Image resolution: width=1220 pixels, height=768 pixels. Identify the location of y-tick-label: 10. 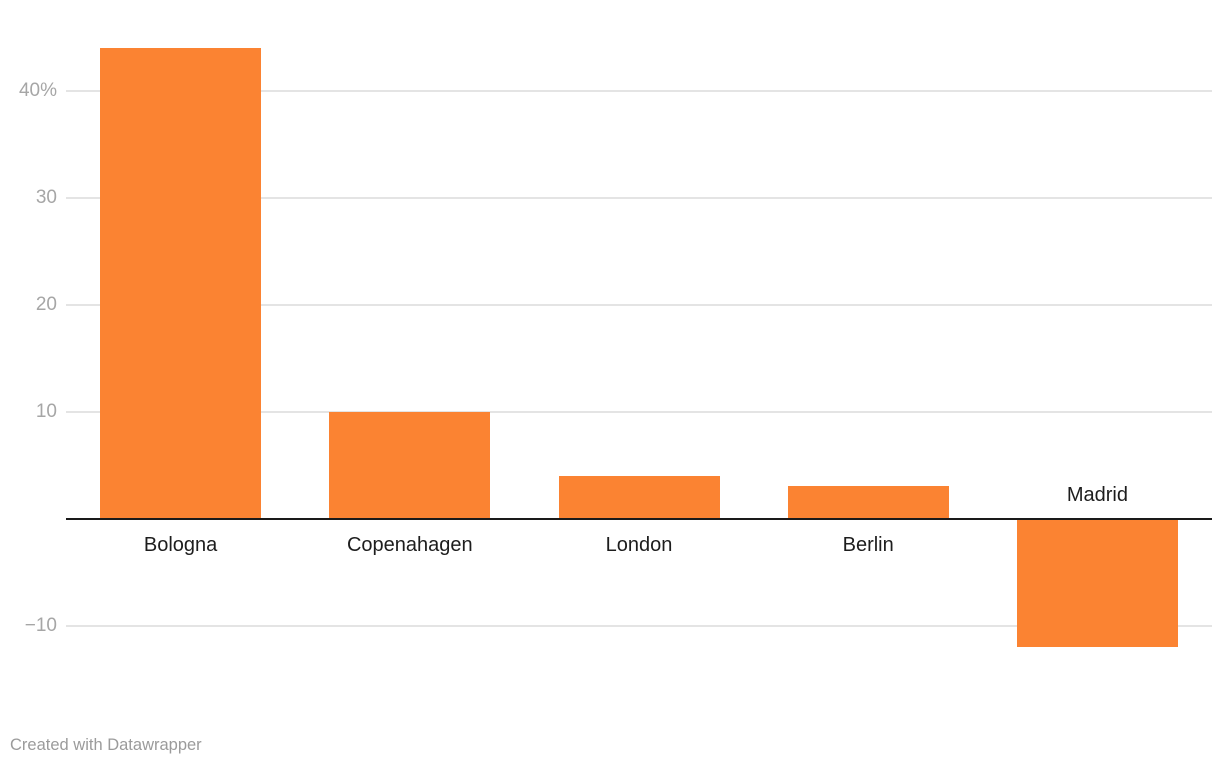
(46, 411).